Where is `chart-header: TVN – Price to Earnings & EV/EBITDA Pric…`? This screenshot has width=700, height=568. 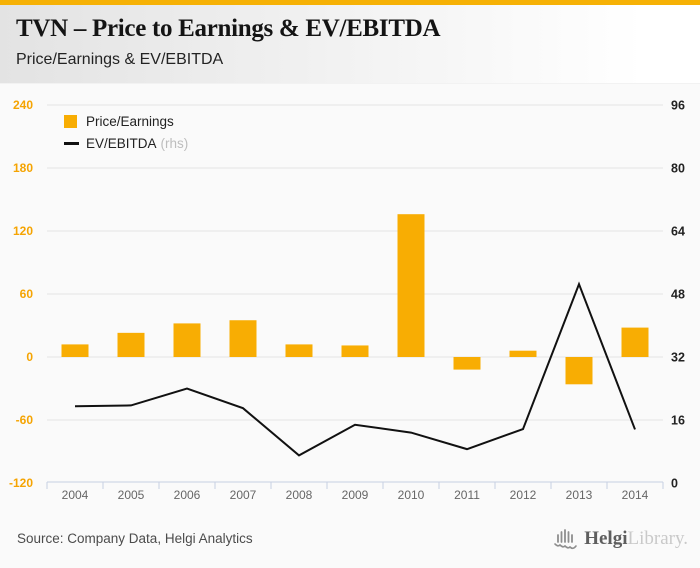 chart-header: TVN – Price to Earnings & EV/EBITDA Pric… is located at coordinates (350, 44).